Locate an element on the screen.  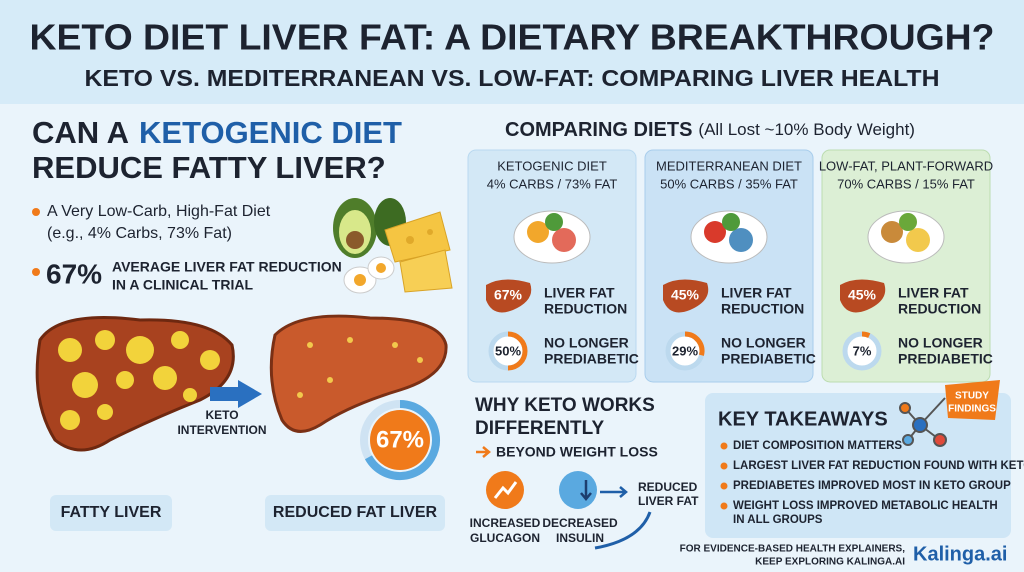
heading-end: REDUCE FATTY LIVER? is located at coordinates (209, 167).